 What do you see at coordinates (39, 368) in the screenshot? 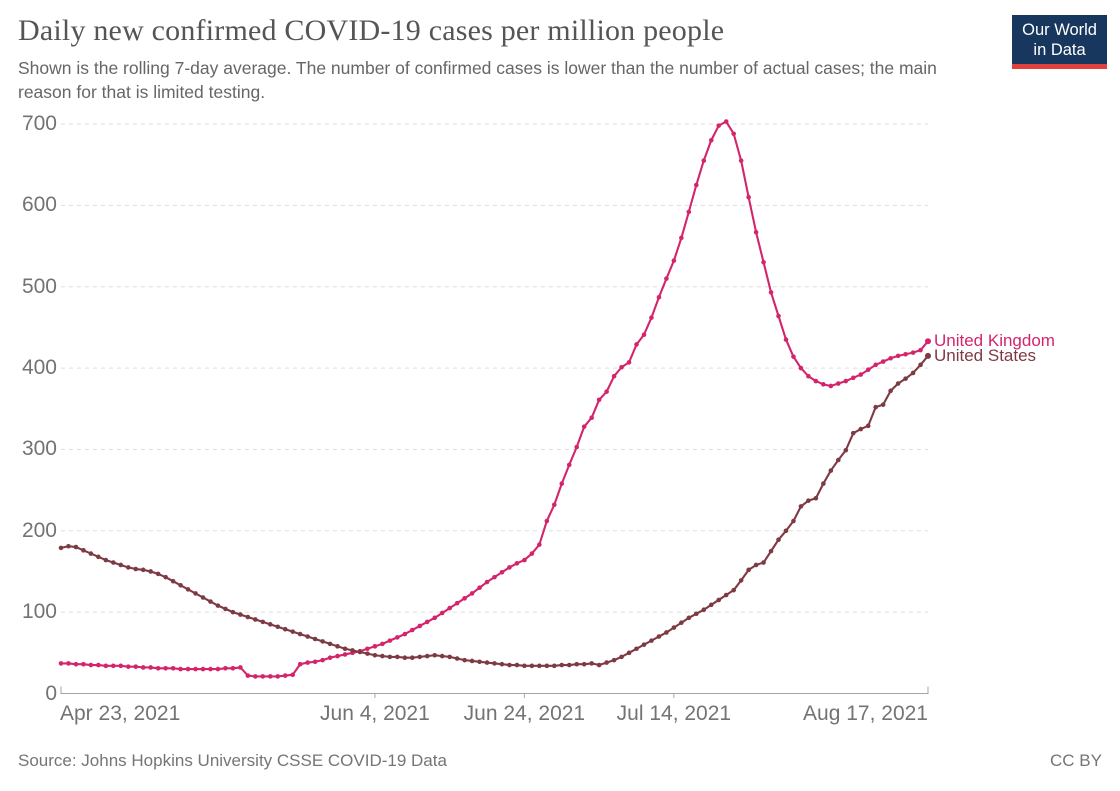
I see `y-tick-label: 400` at bounding box center [39, 368].